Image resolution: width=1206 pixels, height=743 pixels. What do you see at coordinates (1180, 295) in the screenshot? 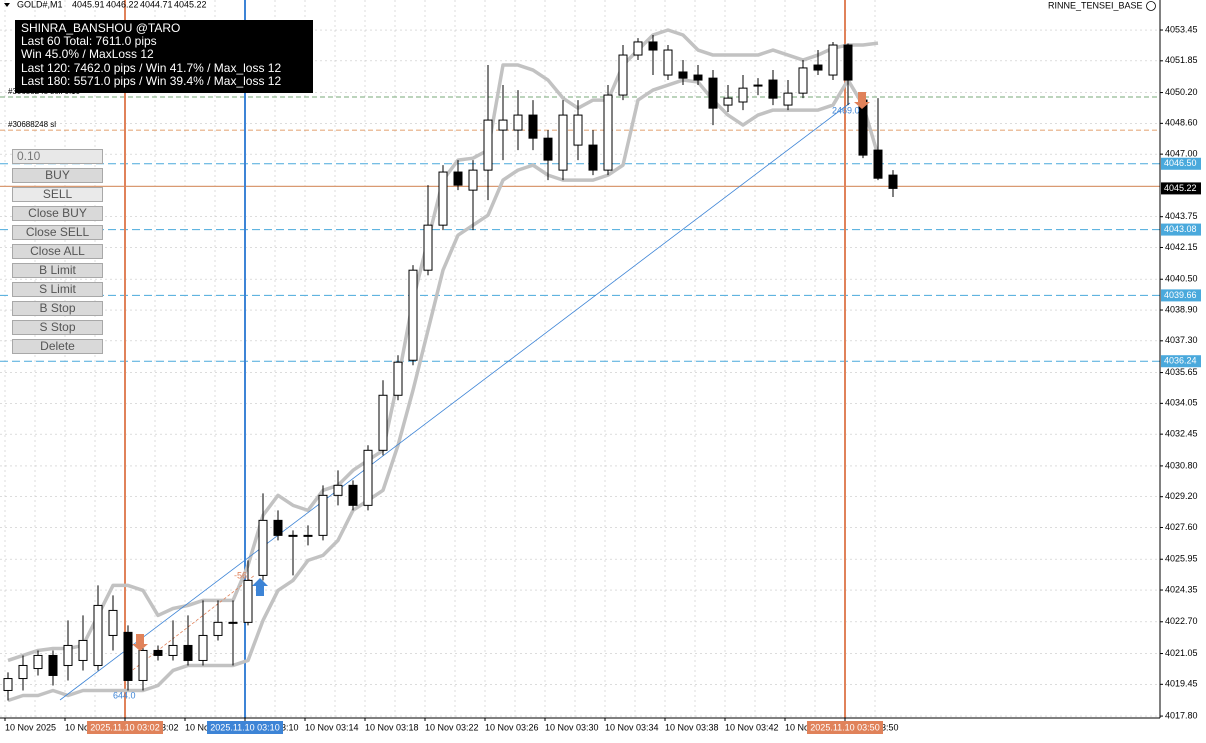
I see `level-label: 4039.66` at bounding box center [1180, 295].